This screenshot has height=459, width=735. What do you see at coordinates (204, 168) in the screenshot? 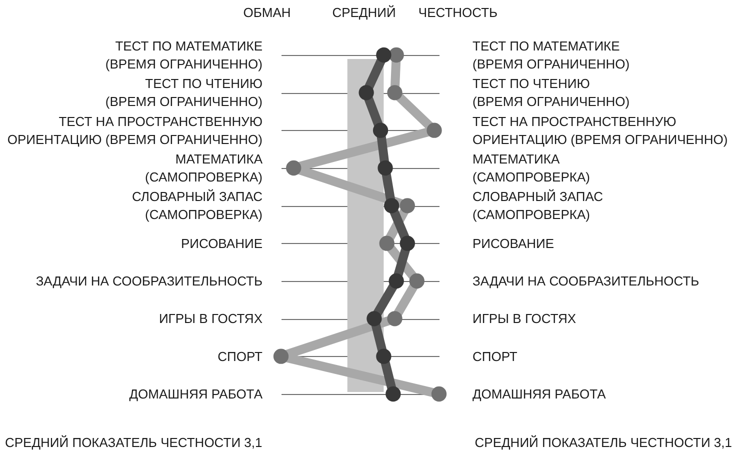
I see `y-tick-label: МАТЕМАТИКА (САМОПРОВЕРКА)` at bounding box center [204, 168].